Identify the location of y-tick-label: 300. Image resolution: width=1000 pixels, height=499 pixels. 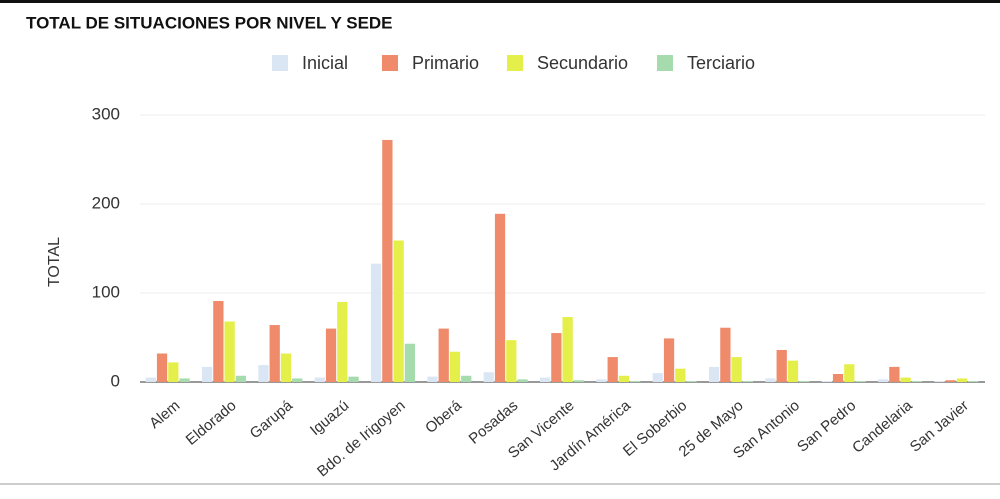
(106, 113).